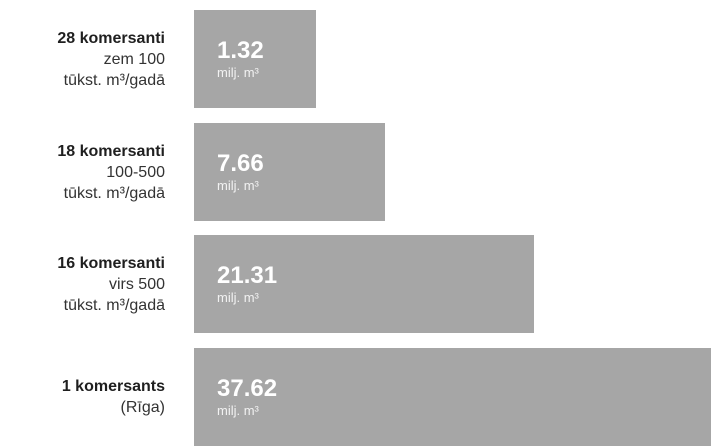 The image size is (711, 446). What do you see at coordinates (111, 38) in the screenshot?
I see `category-name: 28 komersanti` at bounding box center [111, 38].